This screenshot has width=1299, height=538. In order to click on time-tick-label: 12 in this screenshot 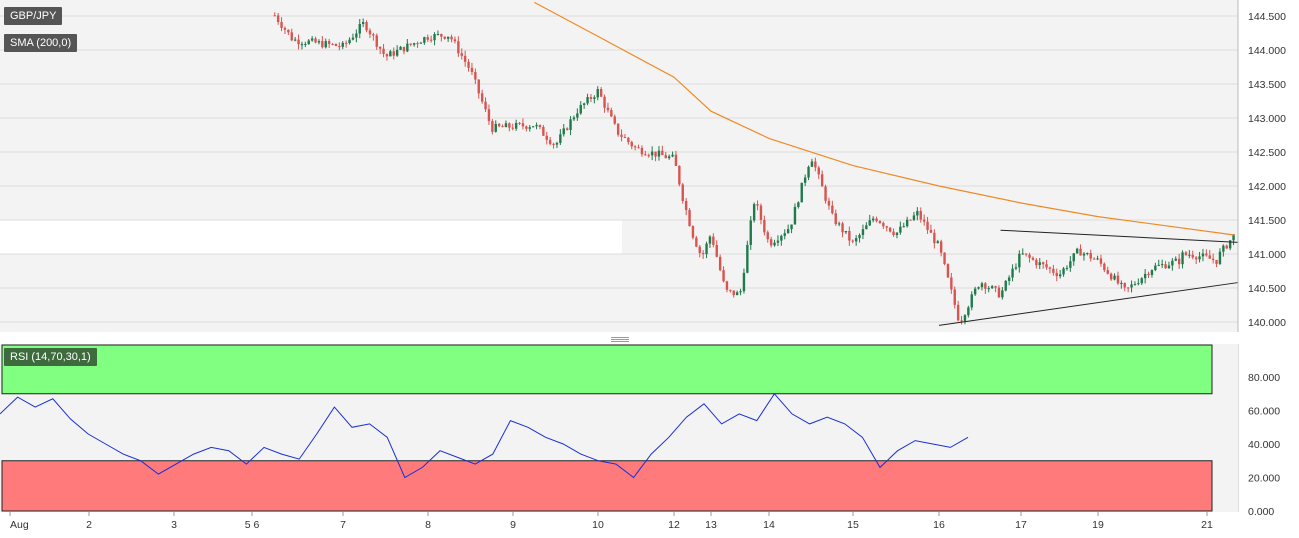, I will do `click(674, 525)`.